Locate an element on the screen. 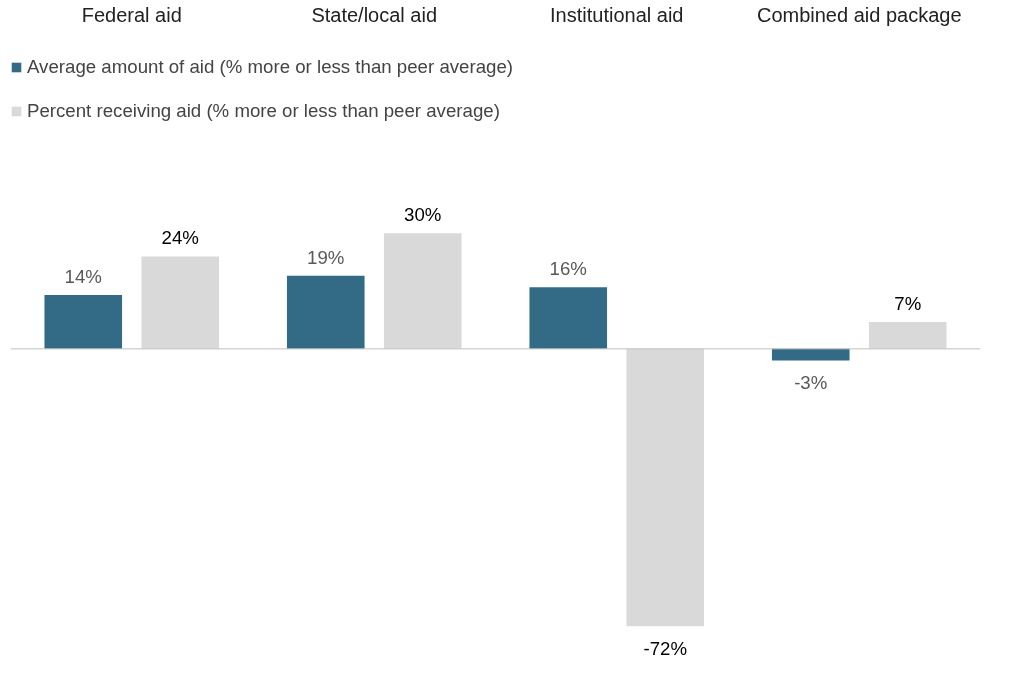  data-label: 7% is located at coordinates (908, 303).